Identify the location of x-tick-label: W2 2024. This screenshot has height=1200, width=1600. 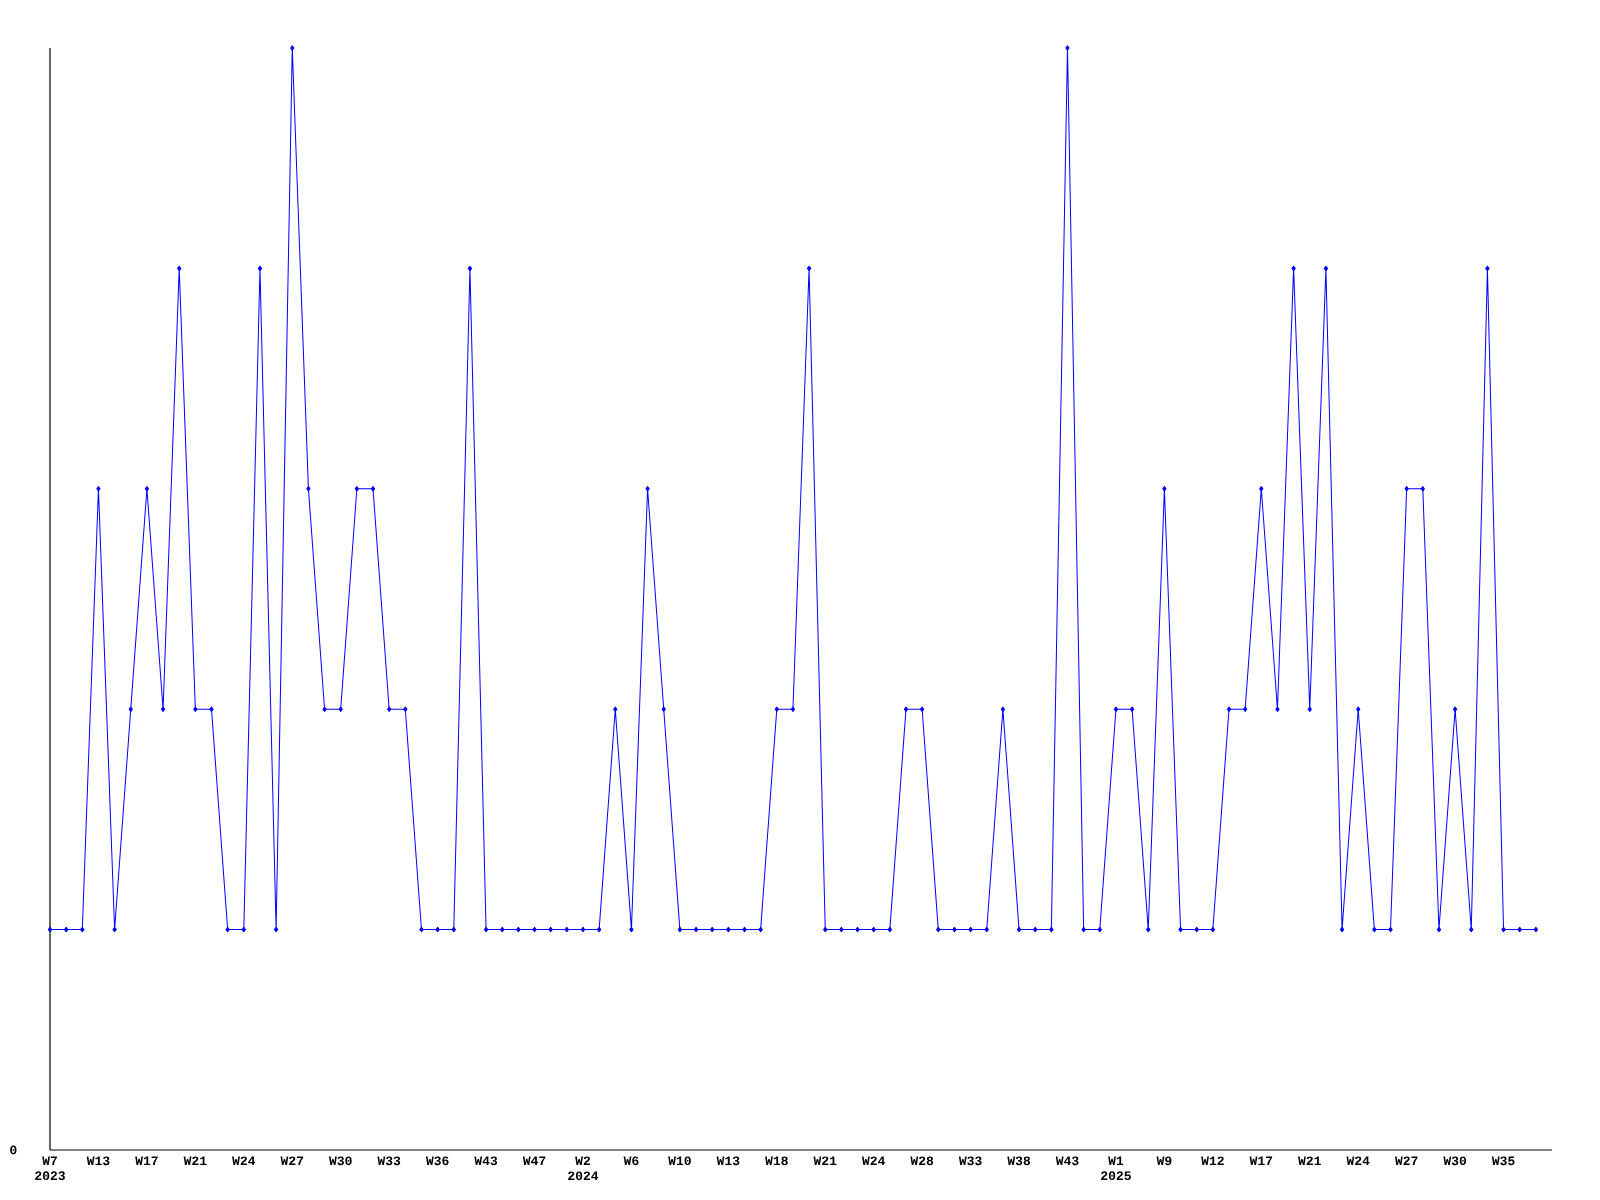
(583, 1168).